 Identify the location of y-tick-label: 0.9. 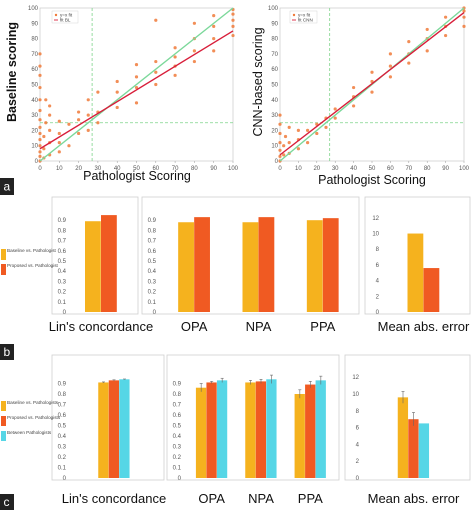
(62, 385).